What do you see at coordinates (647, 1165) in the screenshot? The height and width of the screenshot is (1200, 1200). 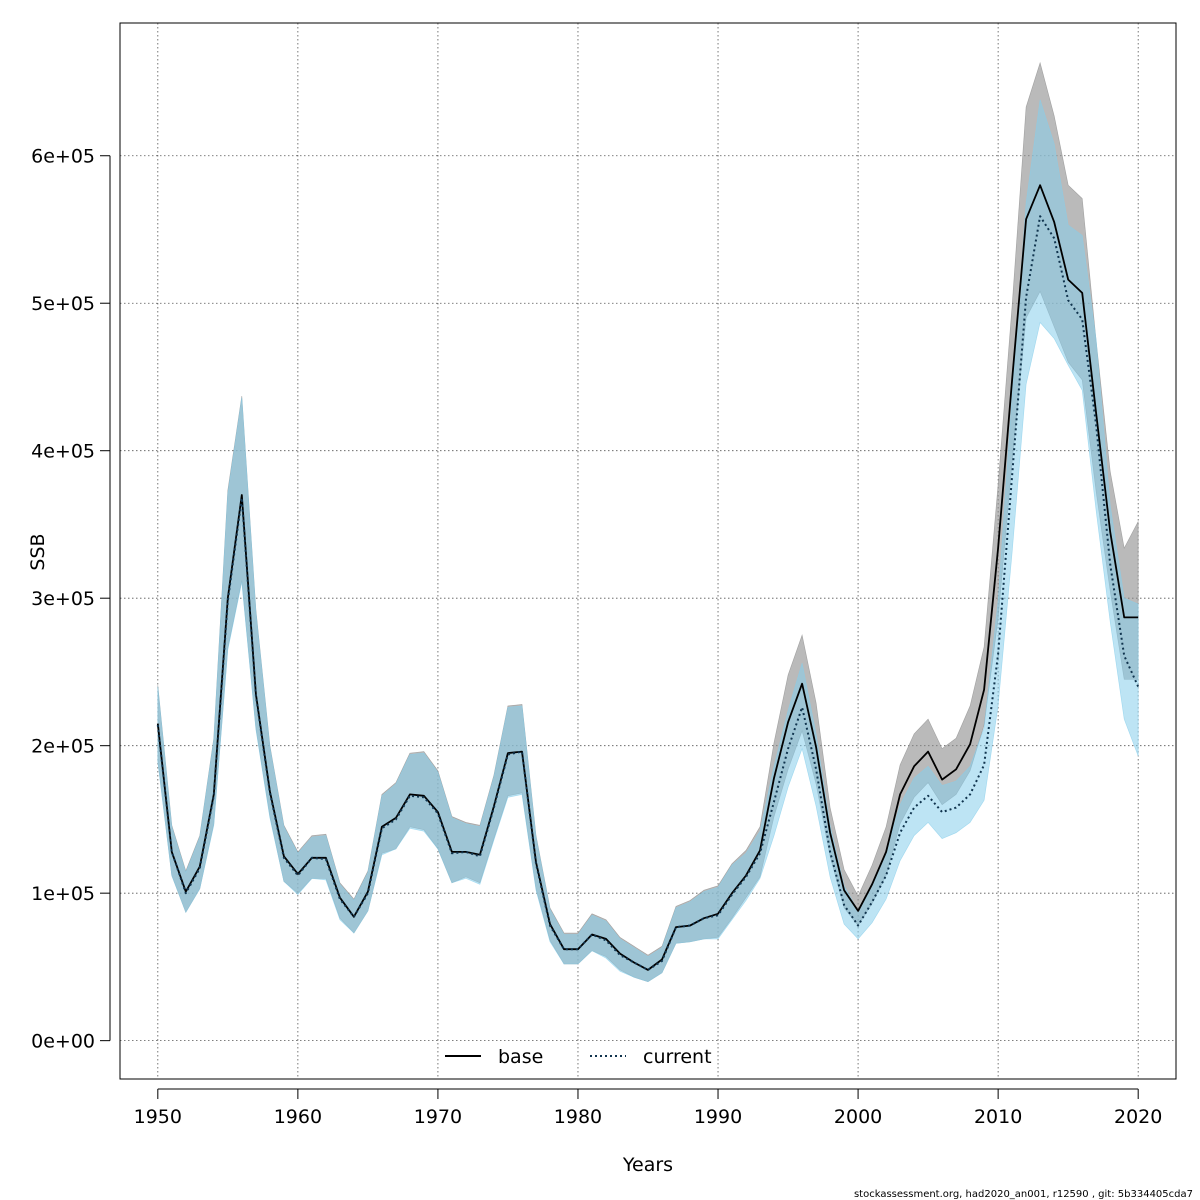 I see `x-axis-title: Years` at bounding box center [647, 1165].